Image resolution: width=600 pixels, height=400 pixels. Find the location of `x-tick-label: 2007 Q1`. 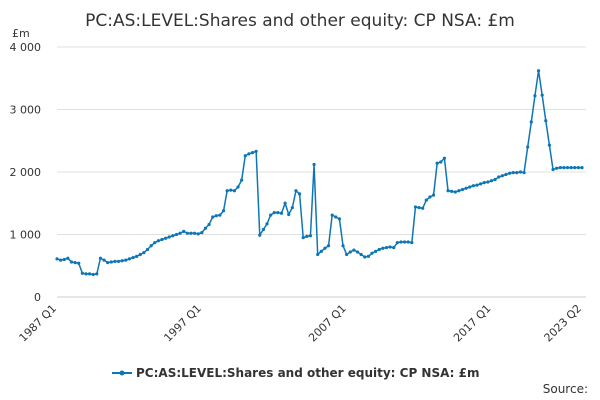

x-tick-label: 2007 Q1 is located at coordinates (327, 323).